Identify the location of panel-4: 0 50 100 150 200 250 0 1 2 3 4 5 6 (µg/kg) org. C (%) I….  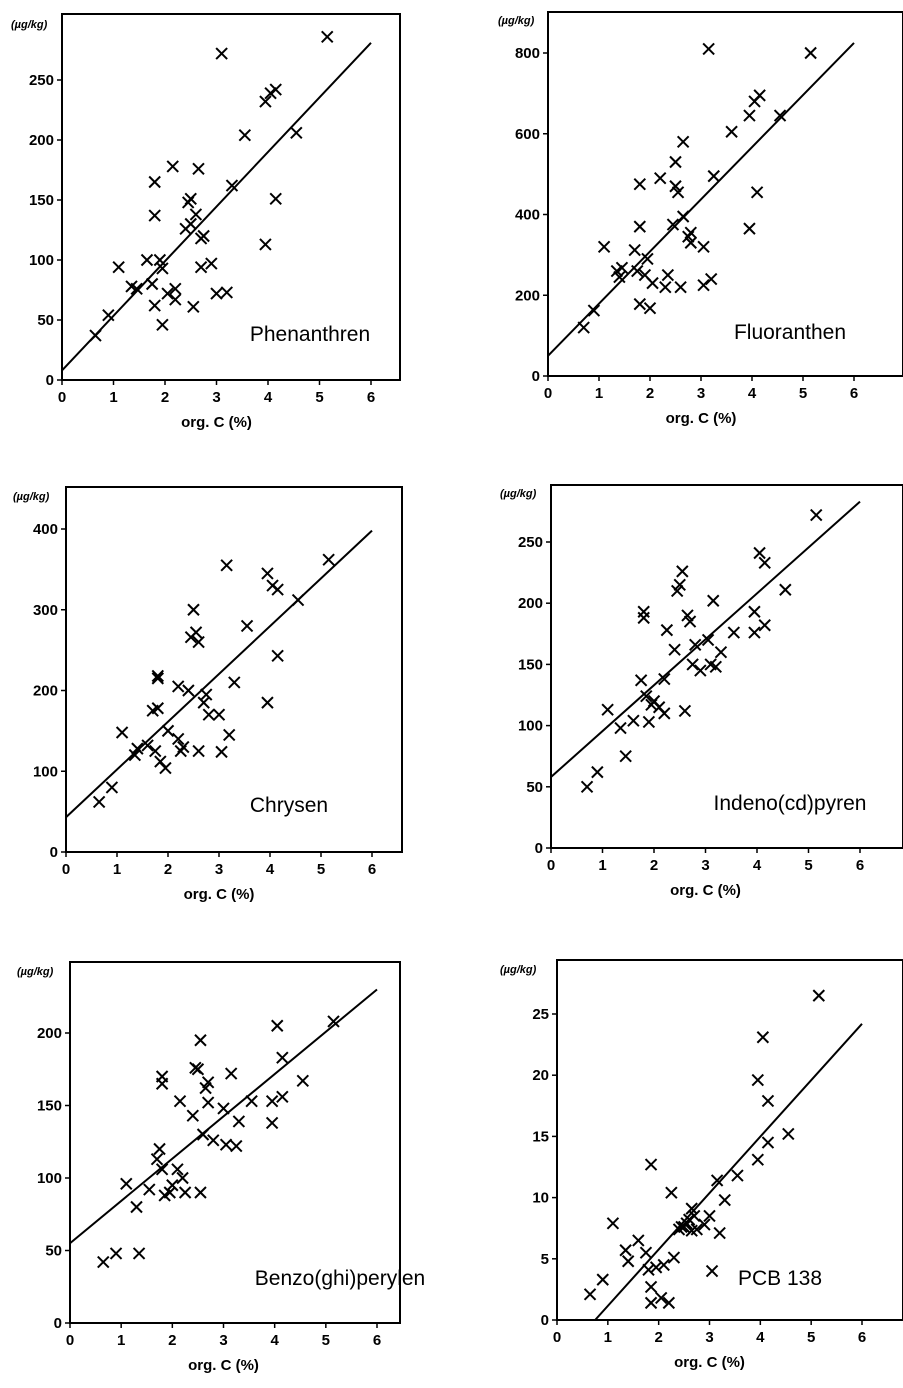
(701, 691).